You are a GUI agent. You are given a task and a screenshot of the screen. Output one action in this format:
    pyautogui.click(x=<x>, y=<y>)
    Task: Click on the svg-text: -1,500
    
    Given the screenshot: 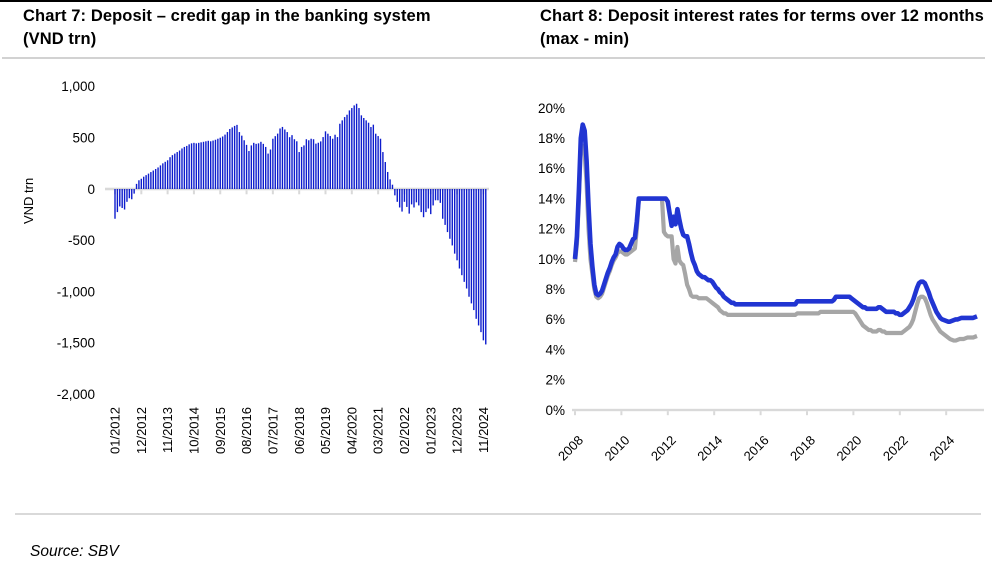 What is the action you would take?
    pyautogui.click(x=76, y=343)
    